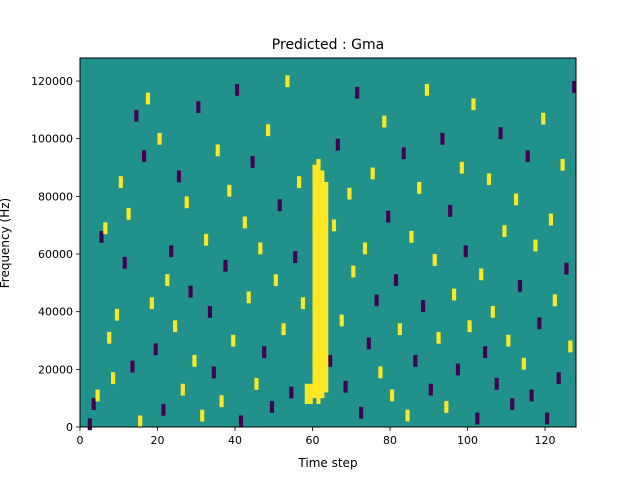 Image resolution: width=640 pixels, height=480 pixels. I want to click on chart-title: Predicted : Gma, so click(328, 45).